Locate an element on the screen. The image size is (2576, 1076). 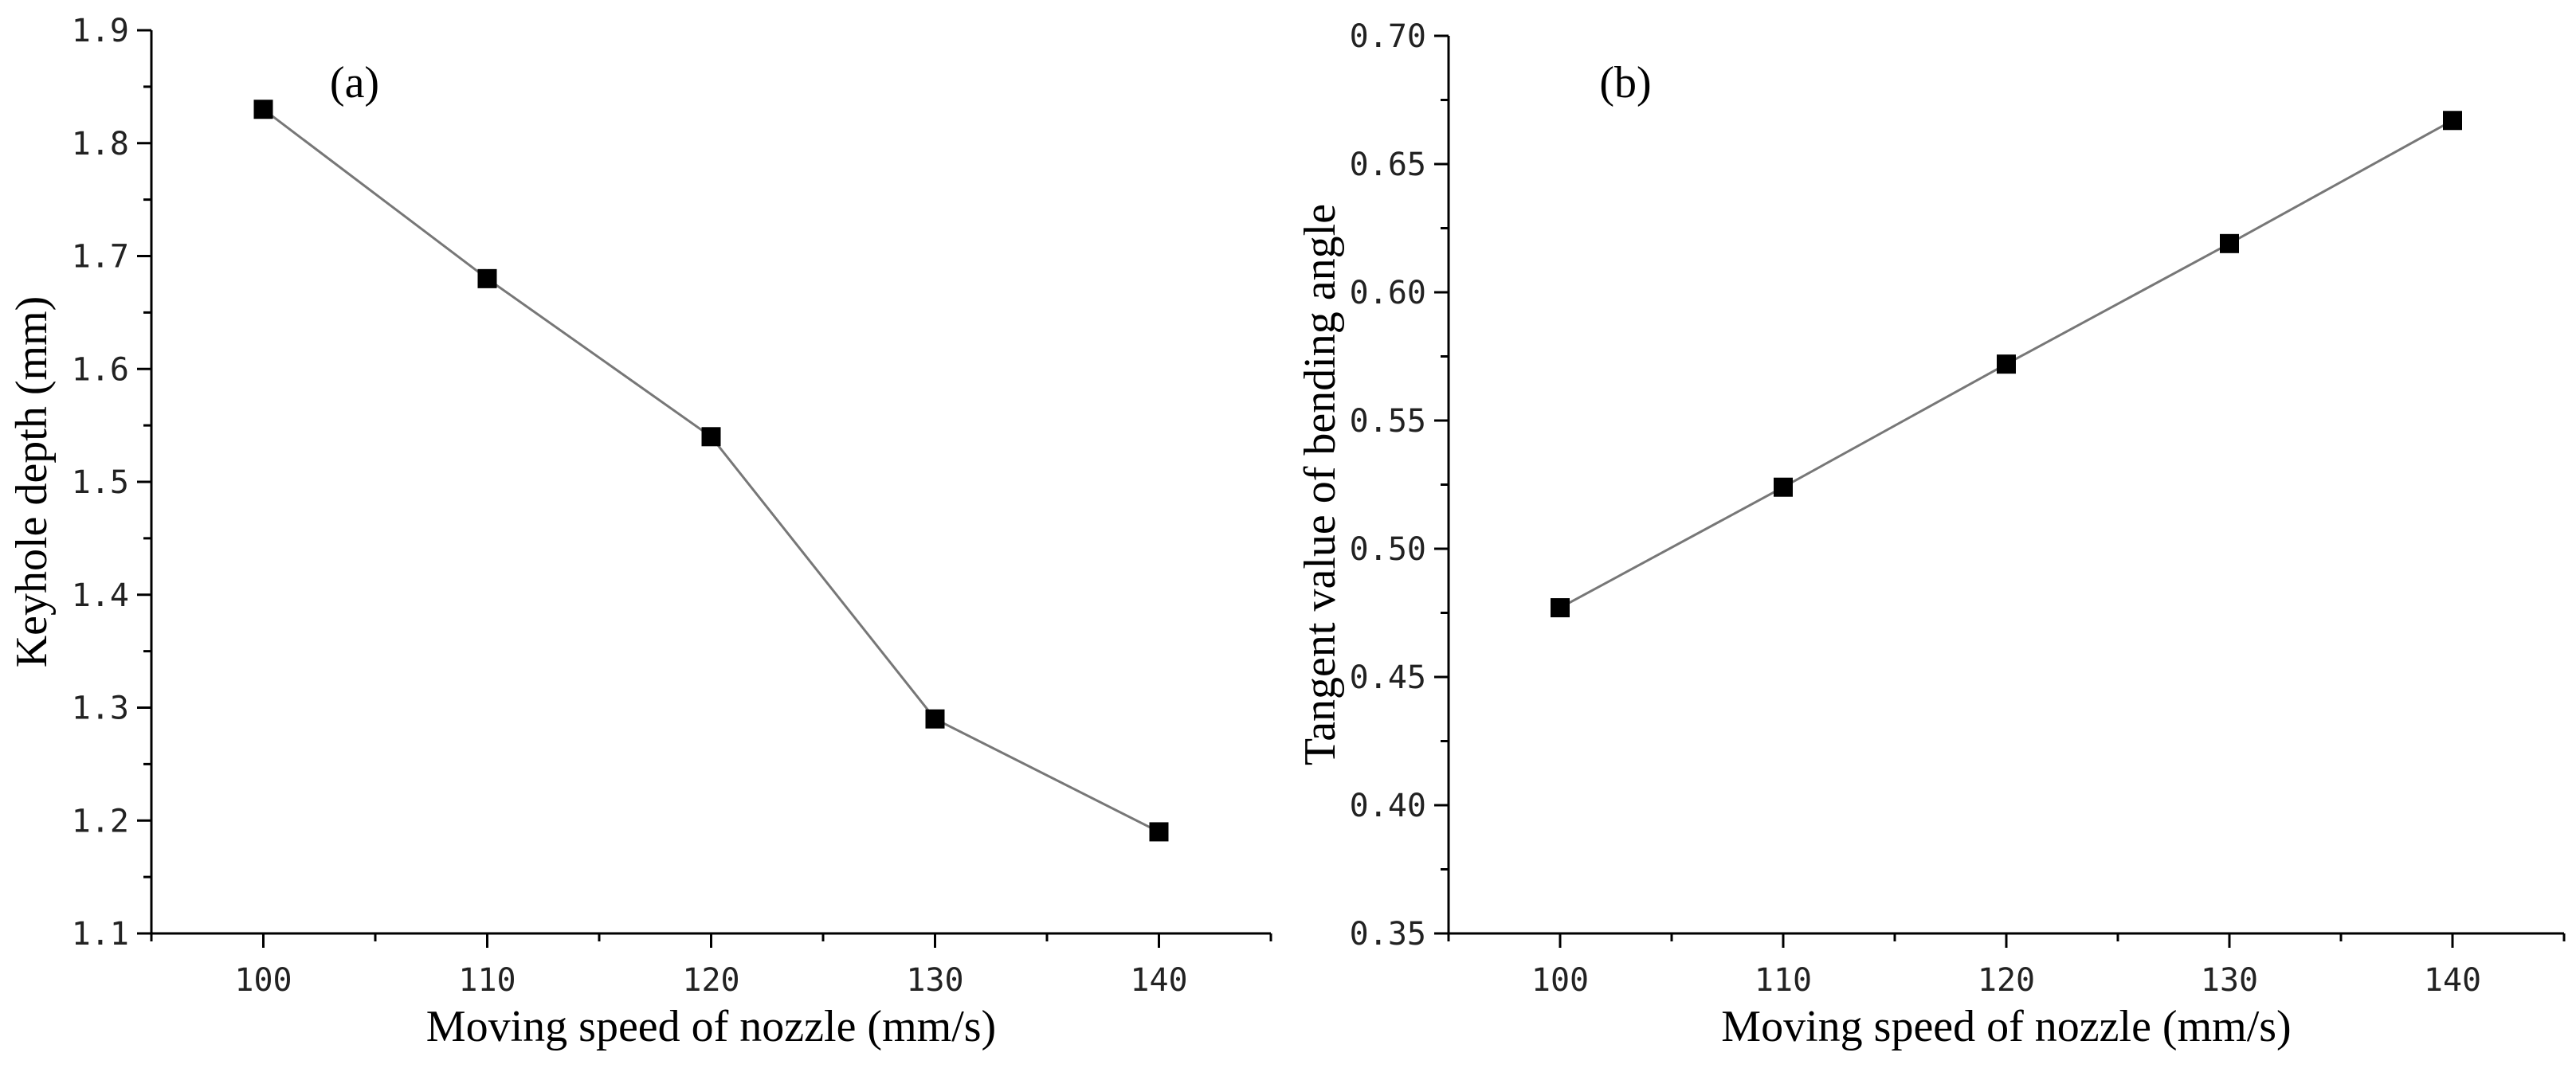
y-axis-title: Tangent value of bending angle is located at coordinates (1320, 485).